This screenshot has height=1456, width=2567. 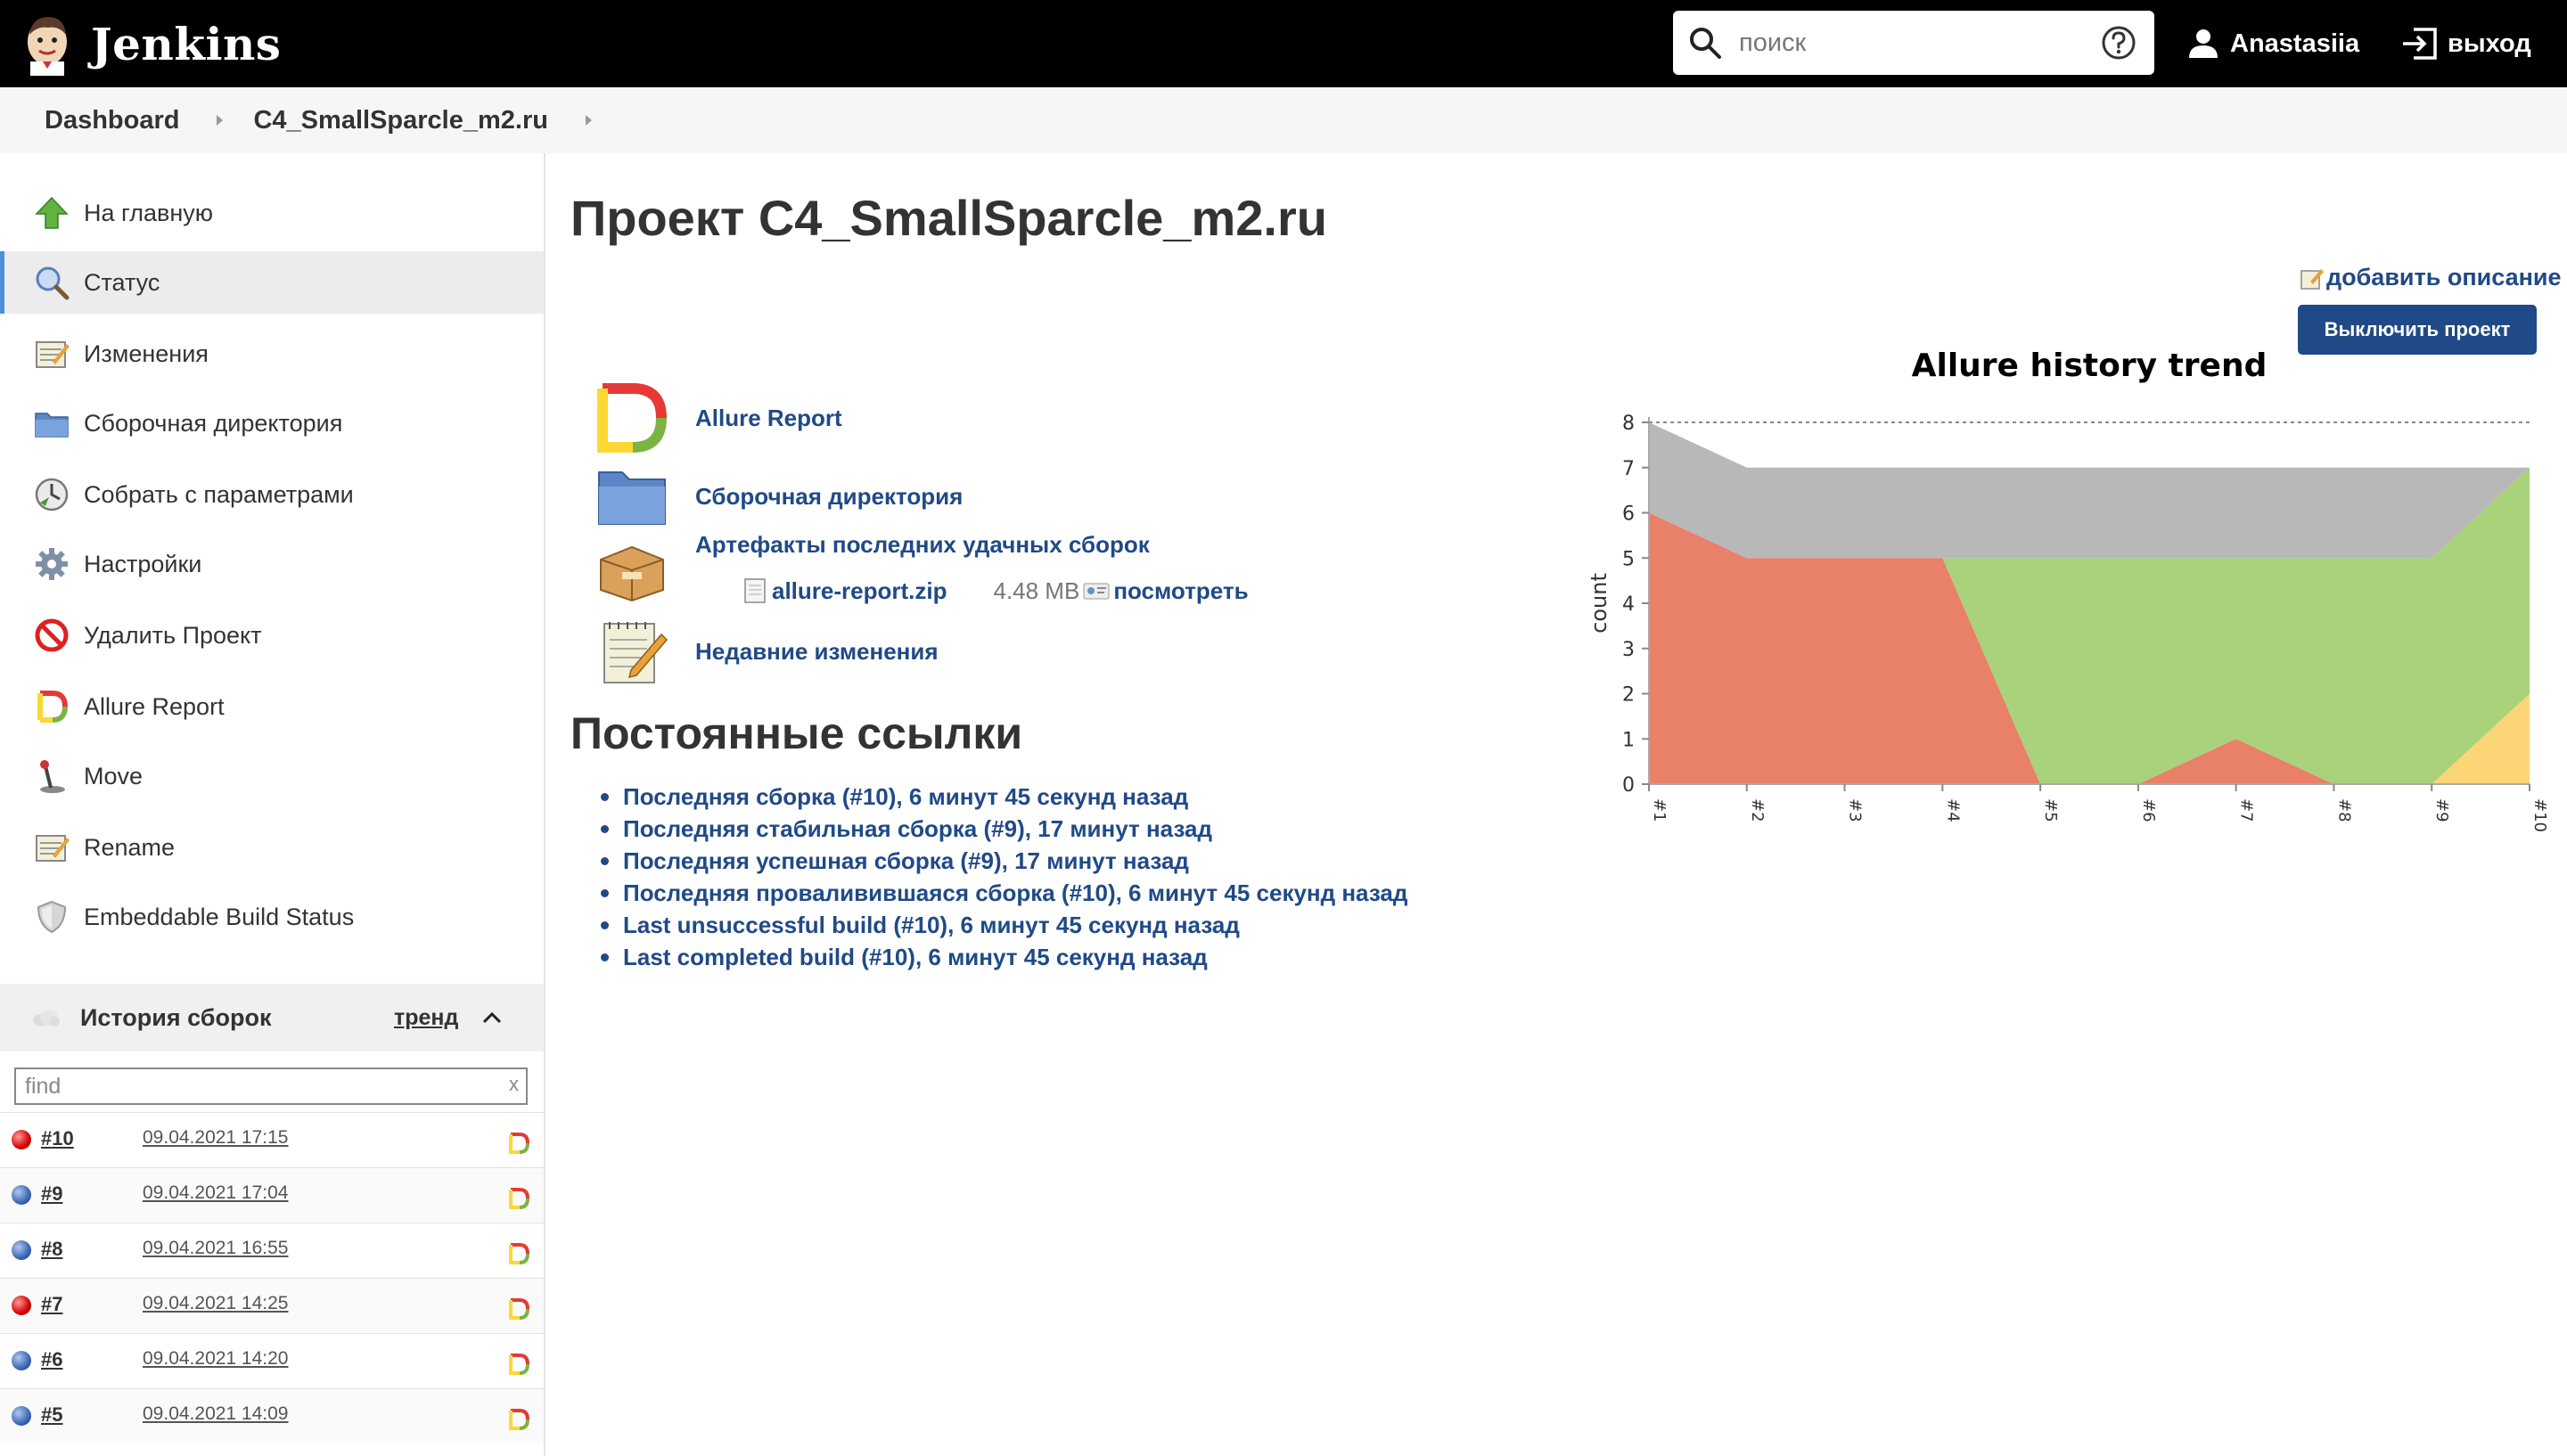 I want to click on logout-link: выход, so click(x=2465, y=43).